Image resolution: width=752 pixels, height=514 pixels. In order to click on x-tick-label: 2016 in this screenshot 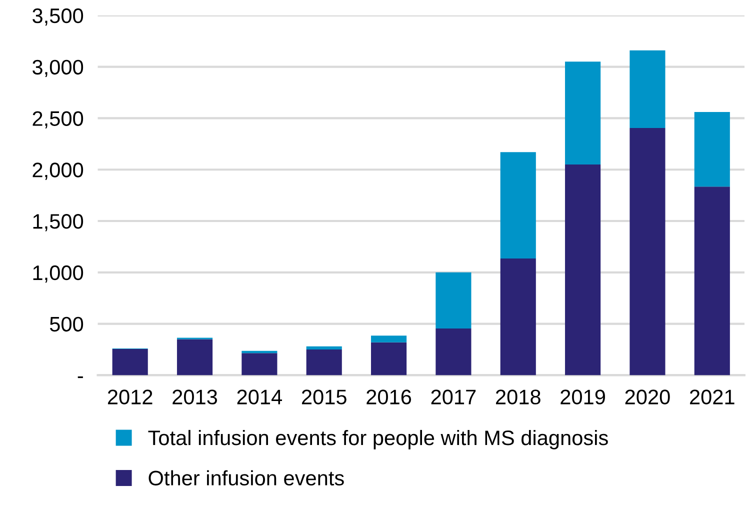, I will do `click(389, 397)`.